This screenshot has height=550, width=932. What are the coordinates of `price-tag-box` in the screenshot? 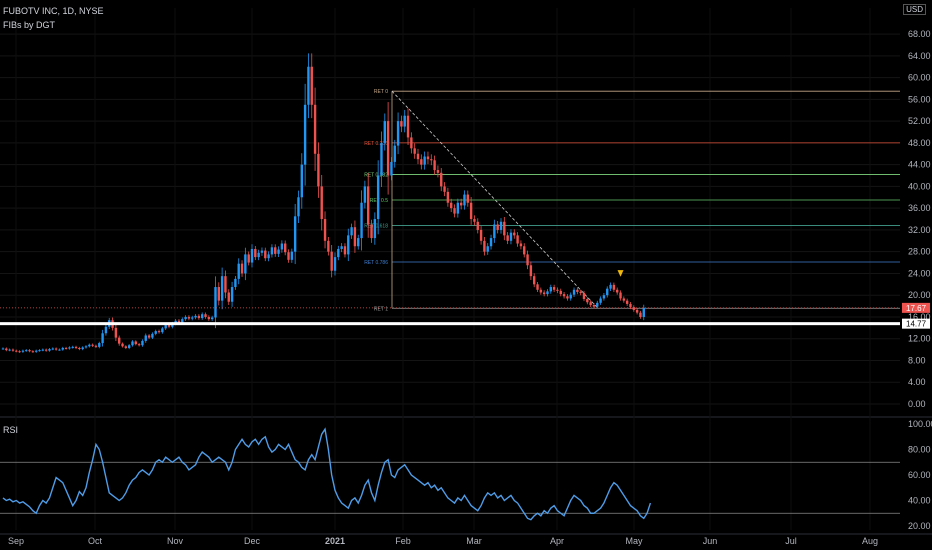 It's located at (916, 323).